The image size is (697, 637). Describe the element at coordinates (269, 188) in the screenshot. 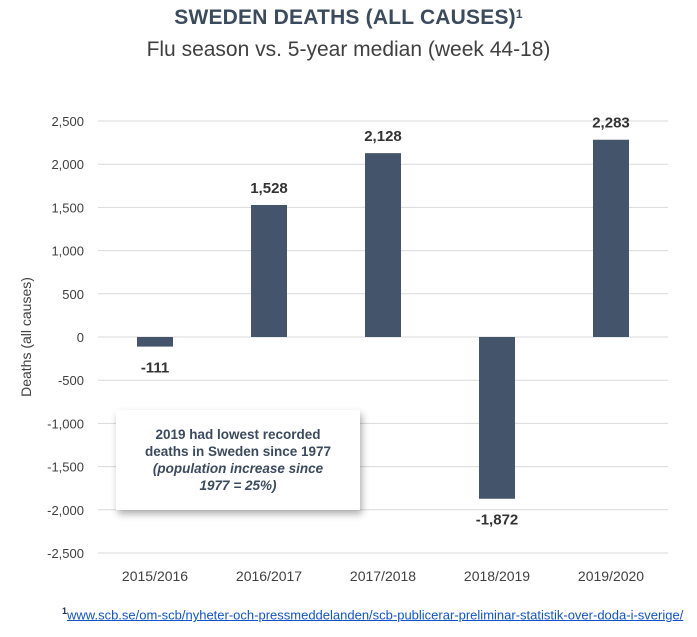

I see `data-label: 1,528` at that location.